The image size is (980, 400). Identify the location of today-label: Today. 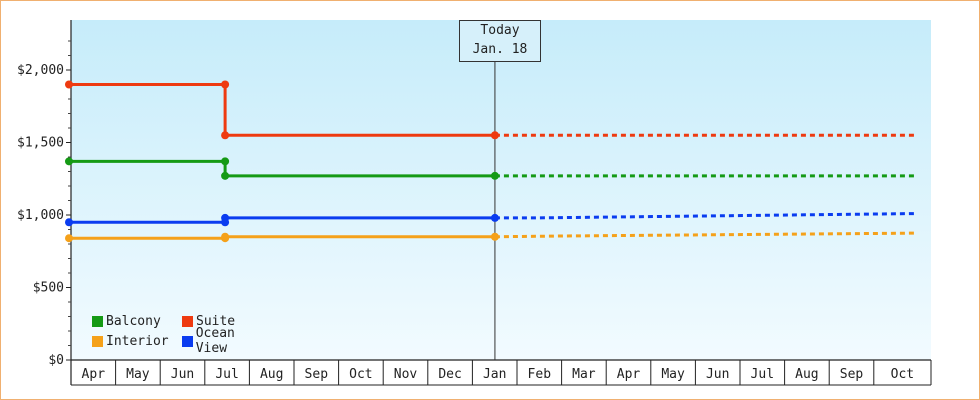
(500, 30).